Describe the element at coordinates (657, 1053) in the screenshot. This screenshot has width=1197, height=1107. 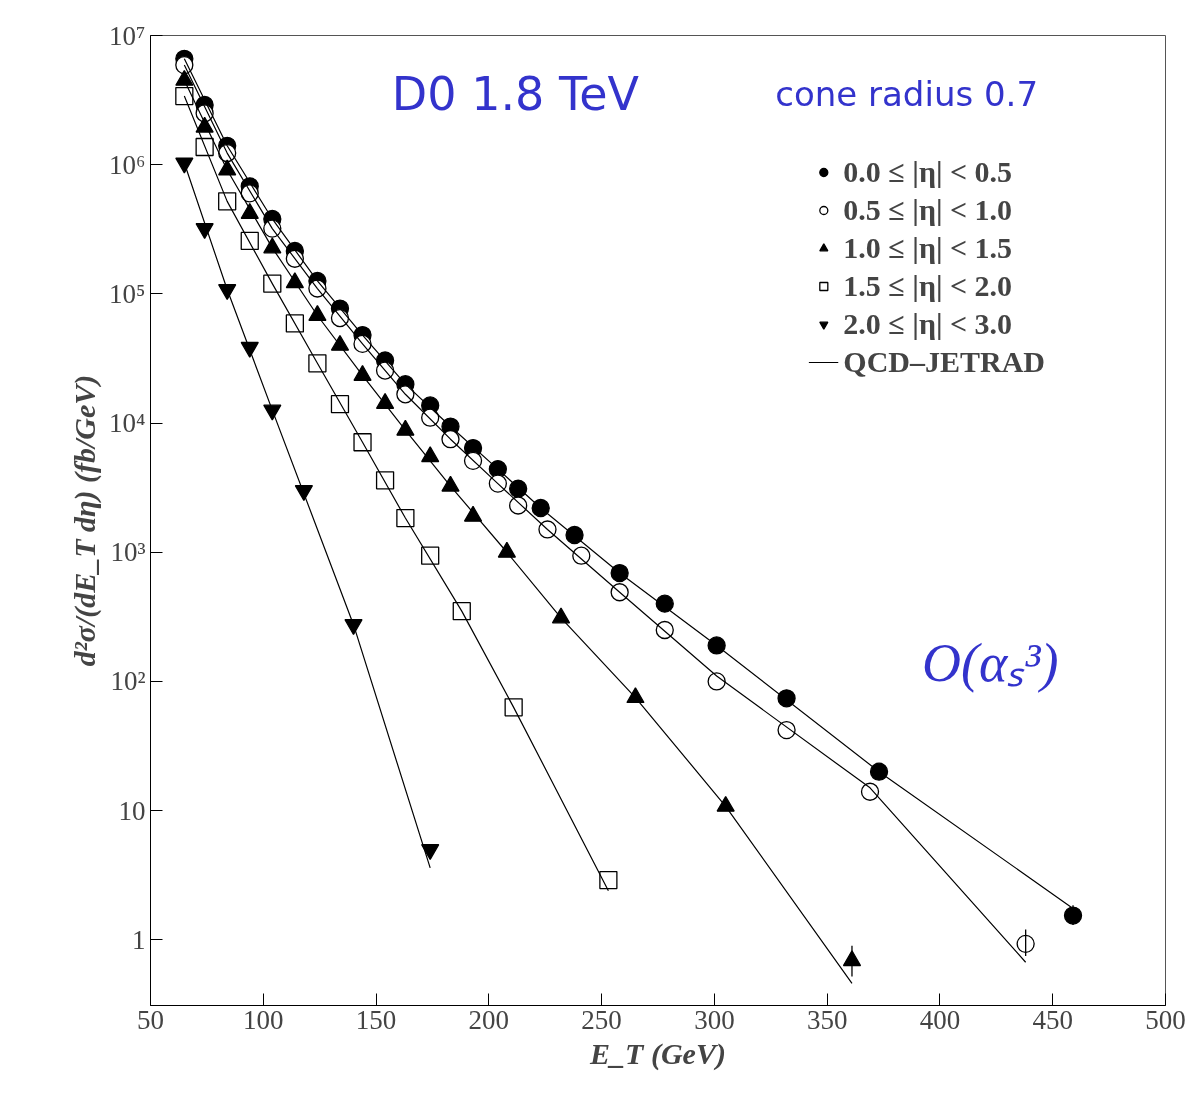
I see `x-axis-title: E_T (GeV)` at that location.